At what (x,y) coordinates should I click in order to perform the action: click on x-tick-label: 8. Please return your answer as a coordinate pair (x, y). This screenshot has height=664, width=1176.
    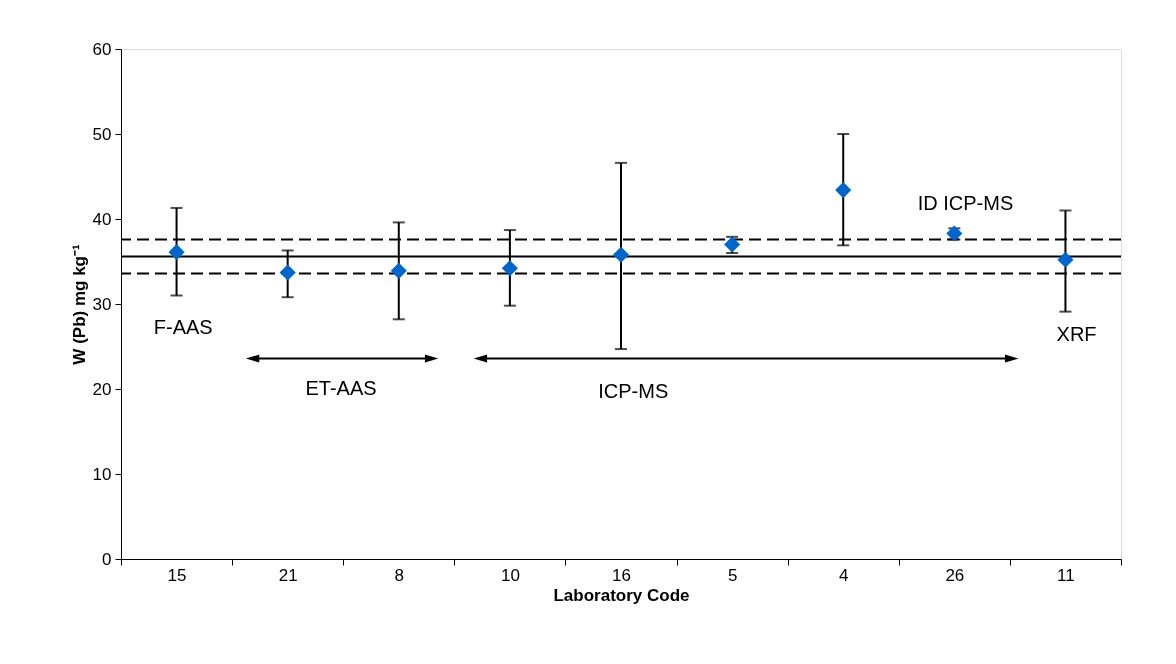
    Looking at the image, I should click on (399, 575).